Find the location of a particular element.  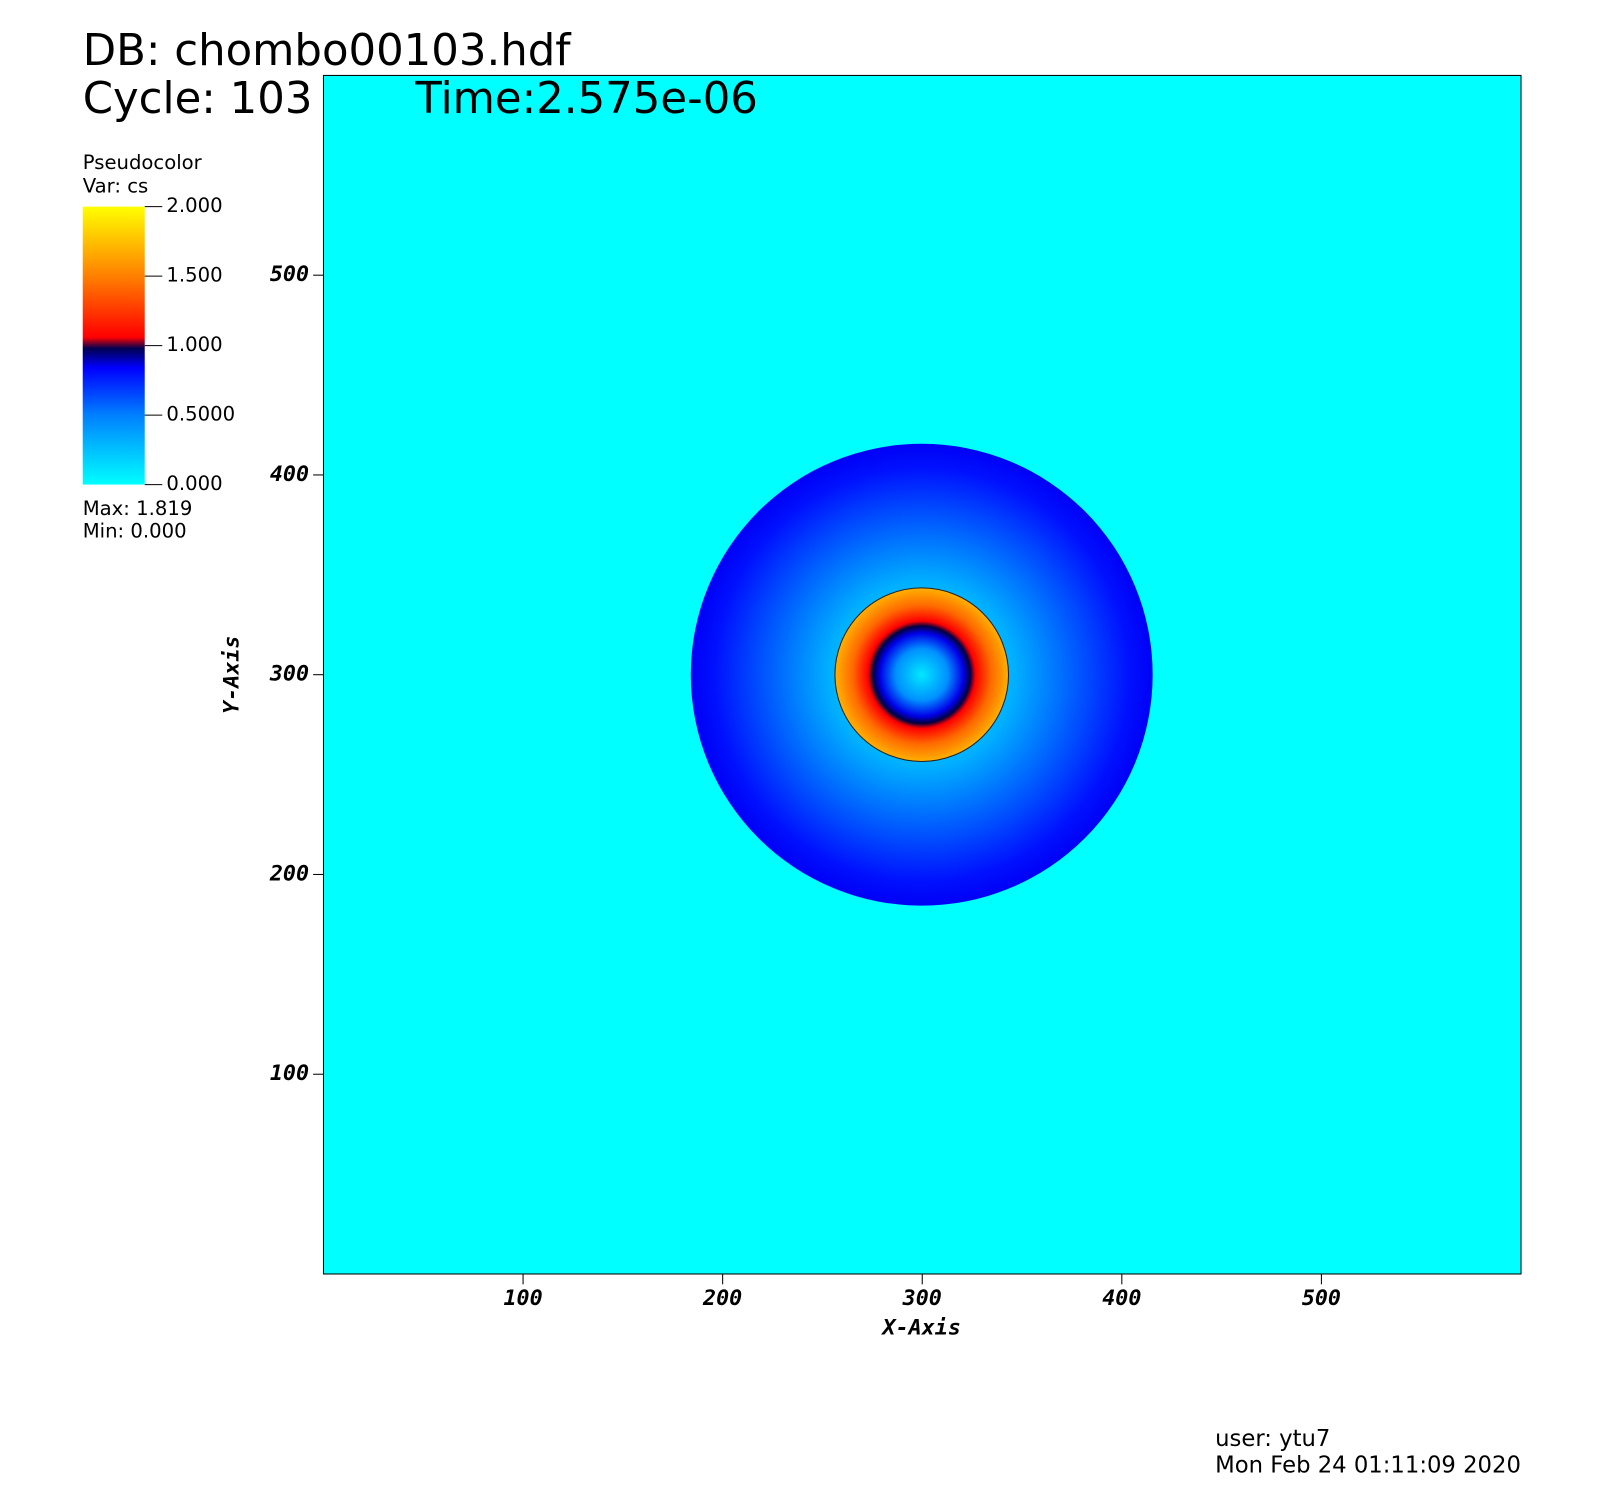

y-tick-label: 100 is located at coordinates (289, 1073).